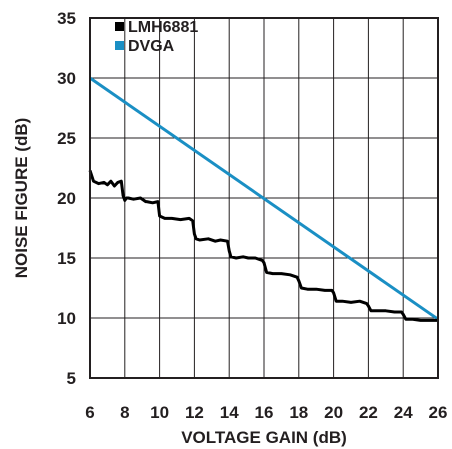 The image size is (452, 449). What do you see at coordinates (66, 138) in the screenshot?
I see `y-tick-label: 25` at bounding box center [66, 138].